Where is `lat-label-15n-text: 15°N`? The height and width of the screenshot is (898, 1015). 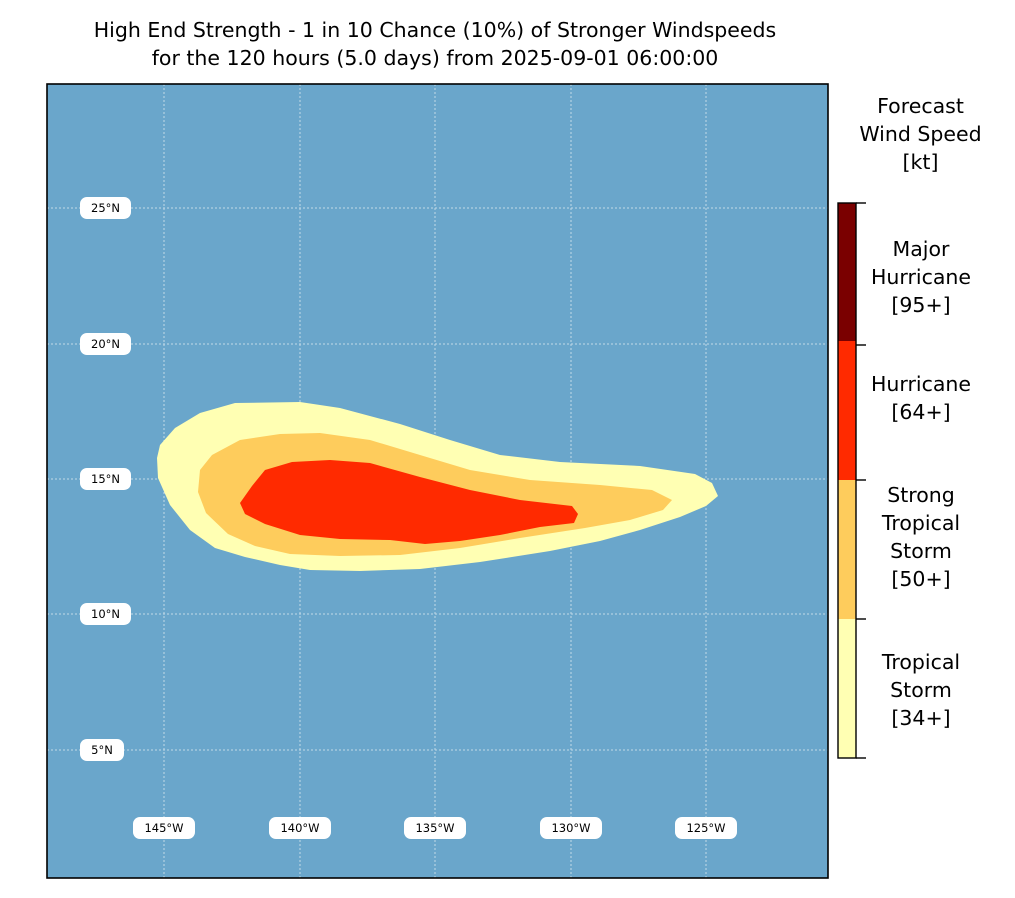
lat-label-15n-text: 15°N is located at coordinates (105, 479).